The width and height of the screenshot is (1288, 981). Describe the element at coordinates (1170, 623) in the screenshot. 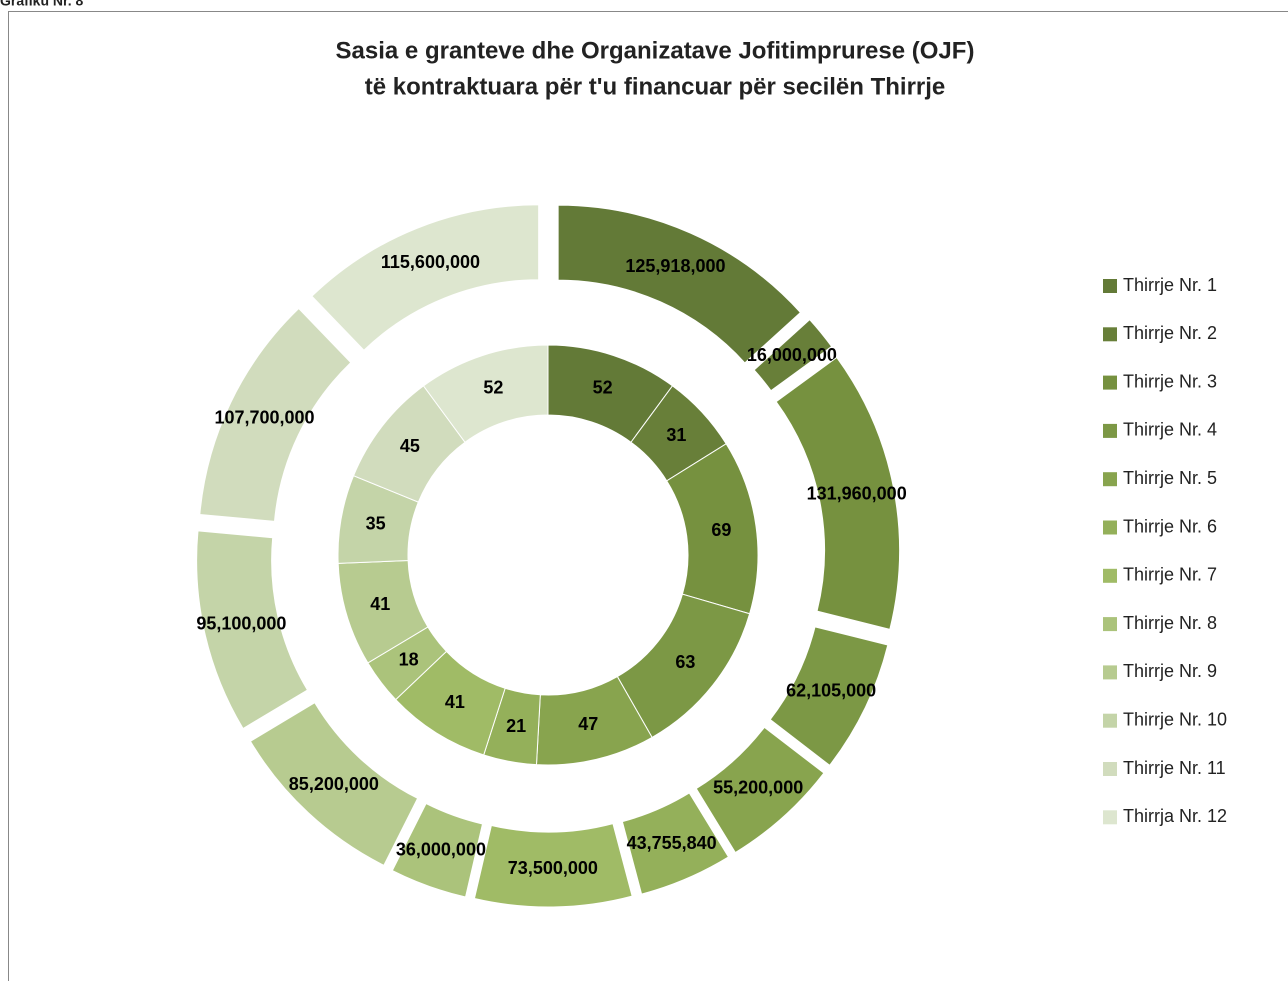

I see `legend-label: Thirrje Nr. 8` at that location.